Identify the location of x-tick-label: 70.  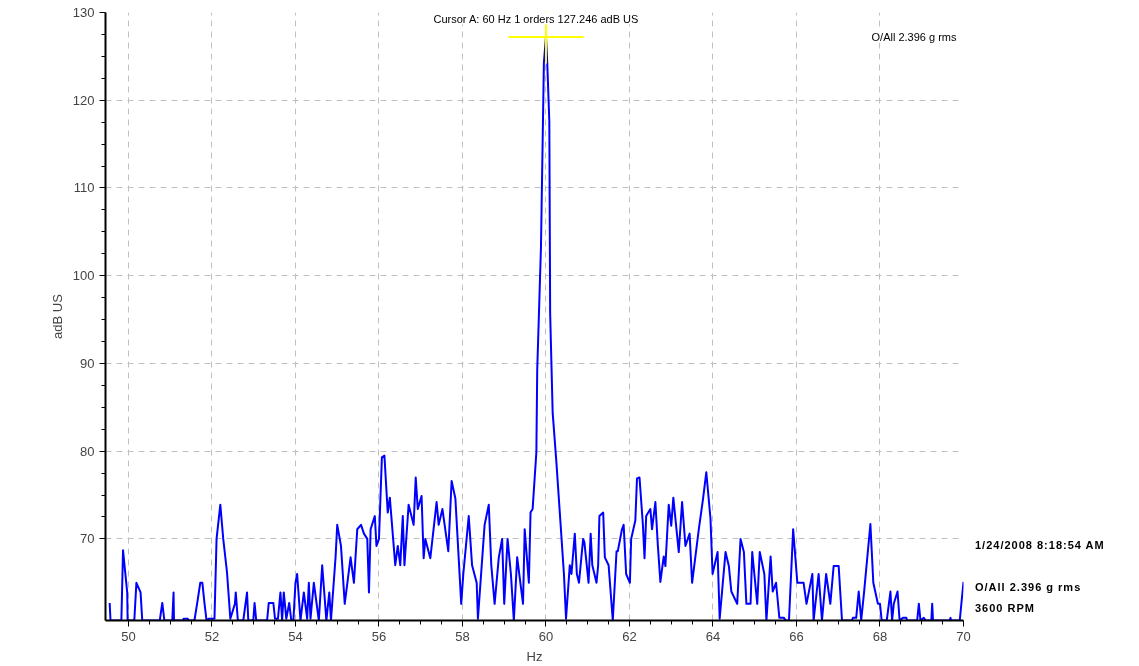
(963, 636).